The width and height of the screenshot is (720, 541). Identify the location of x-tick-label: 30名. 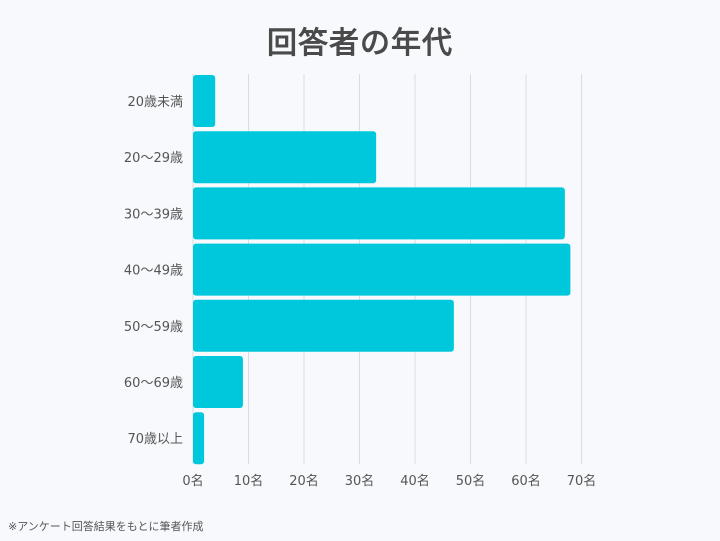
(360, 481).